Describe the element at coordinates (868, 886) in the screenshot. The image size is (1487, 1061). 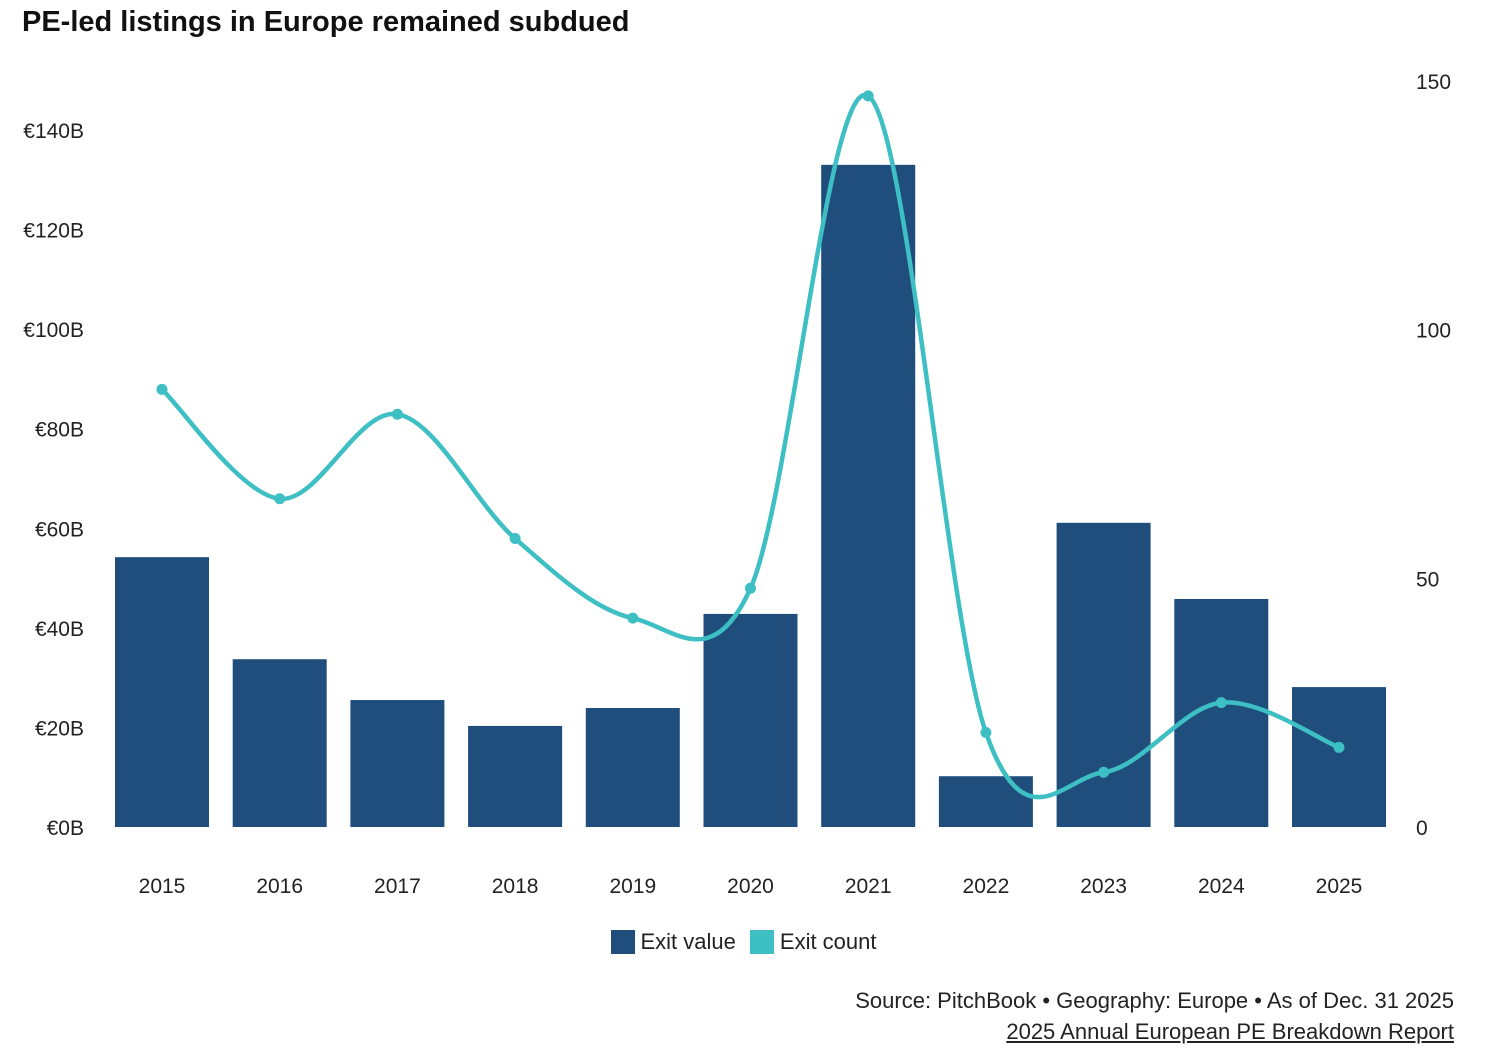
I see `x-axis-tick-label: 2021` at that location.